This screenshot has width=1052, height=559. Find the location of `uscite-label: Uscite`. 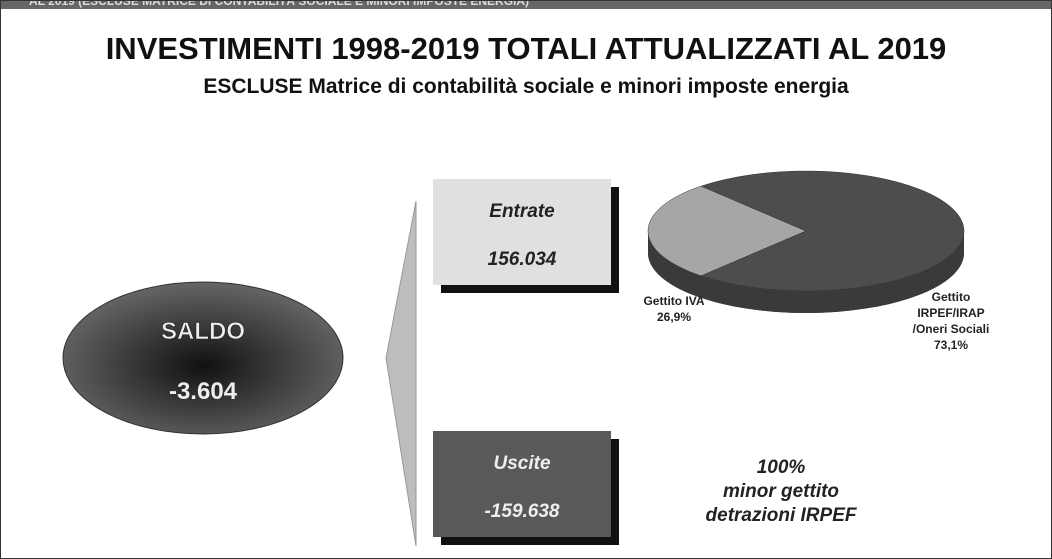

uscite-label: Uscite is located at coordinates (522, 463).